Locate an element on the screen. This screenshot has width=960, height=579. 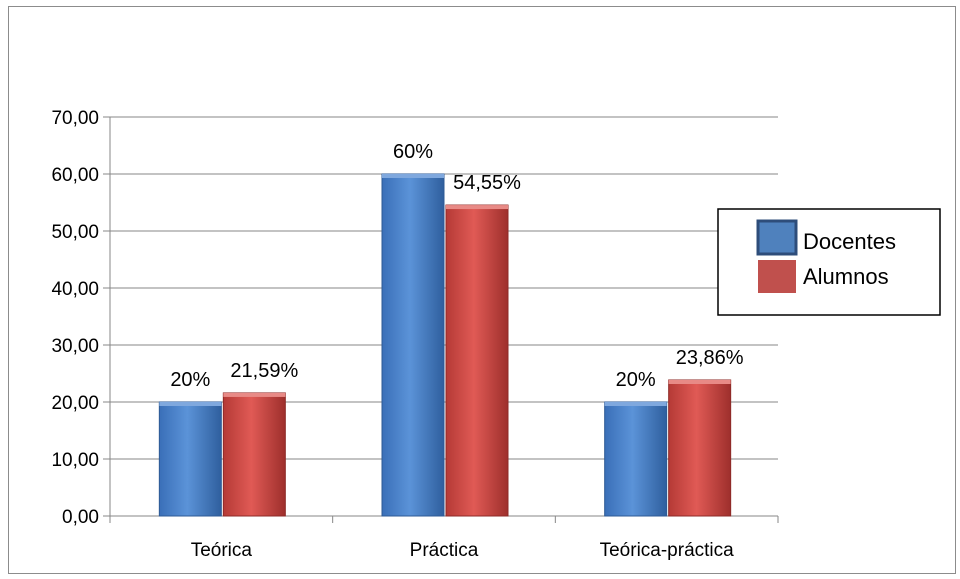
legend: Docentes Alumnos is located at coordinates (829, 262).